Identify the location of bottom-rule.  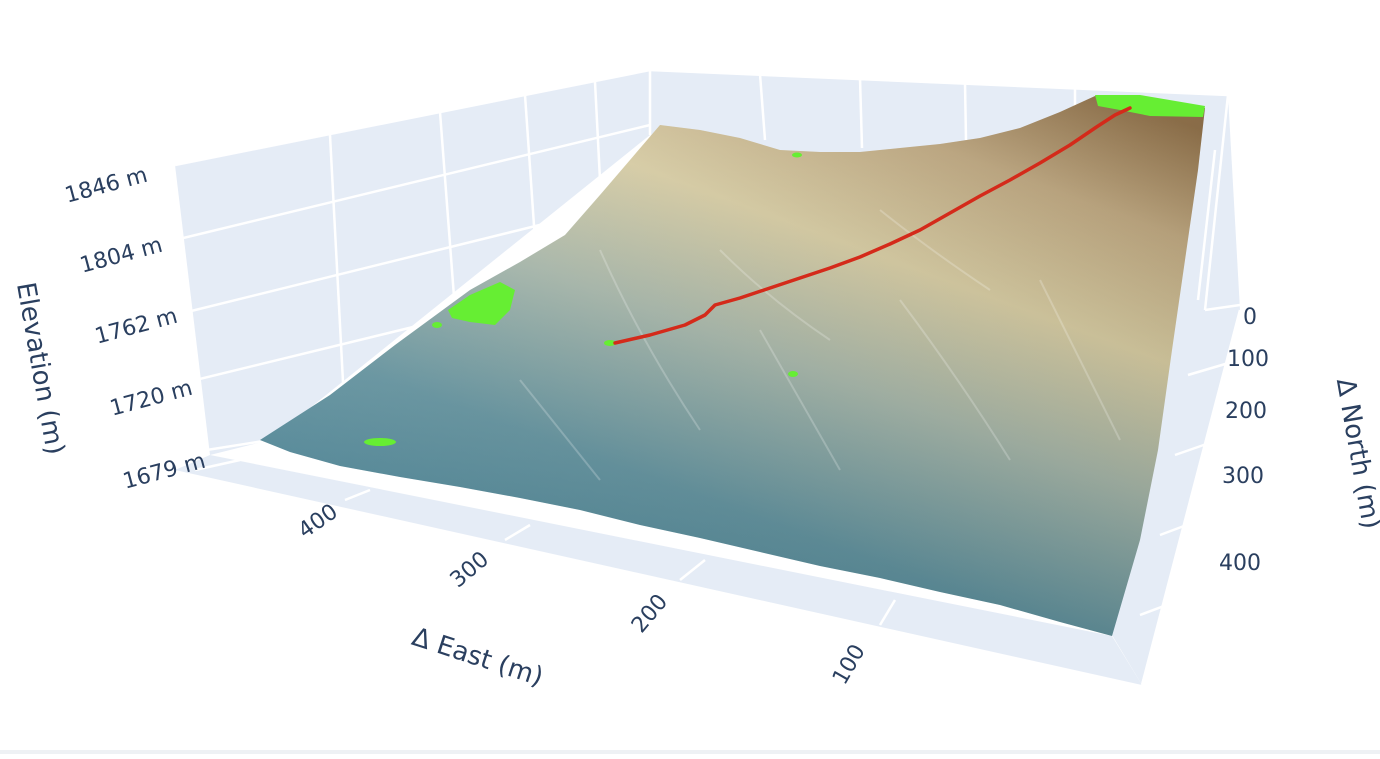
(690, 752).